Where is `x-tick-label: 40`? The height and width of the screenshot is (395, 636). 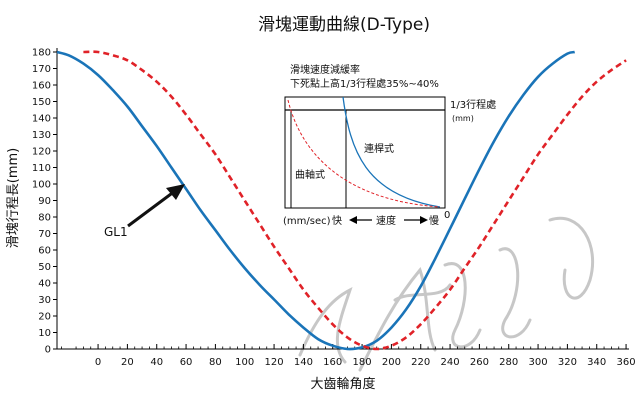 x-tick-label: 40 is located at coordinates (156, 362).